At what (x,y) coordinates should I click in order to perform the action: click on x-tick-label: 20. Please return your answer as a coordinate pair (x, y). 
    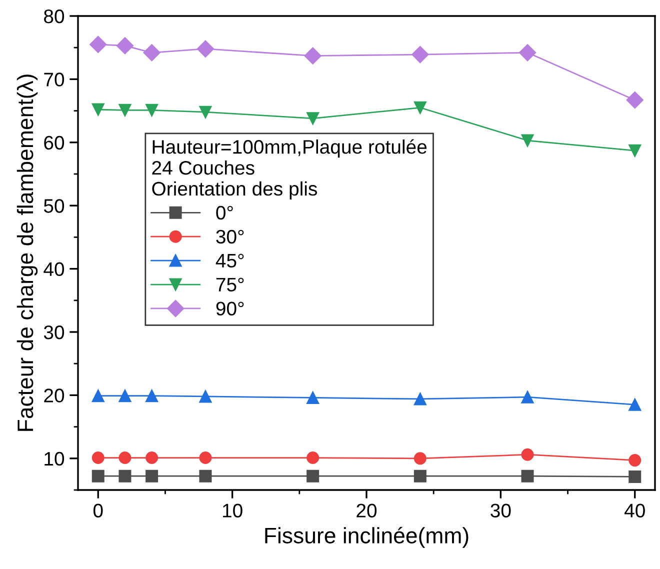
    Looking at the image, I should click on (366, 511).